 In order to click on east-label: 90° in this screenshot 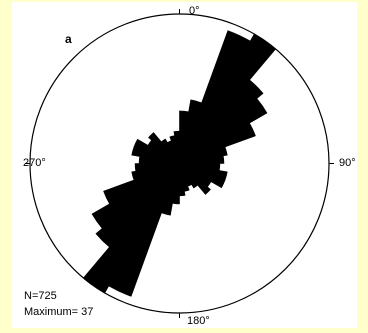, I will do `click(347, 163)`.